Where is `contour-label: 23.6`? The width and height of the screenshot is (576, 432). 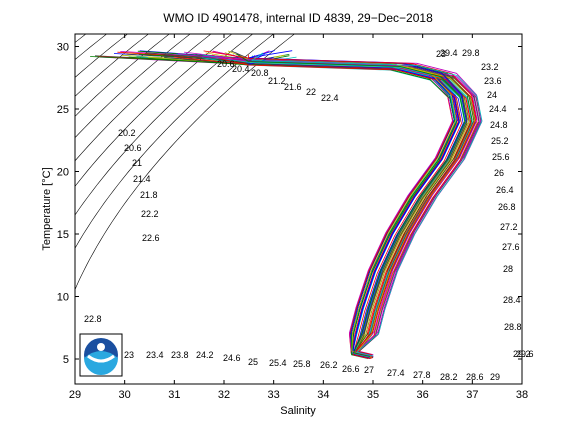 contour-label: 23.6 is located at coordinates (493, 81).